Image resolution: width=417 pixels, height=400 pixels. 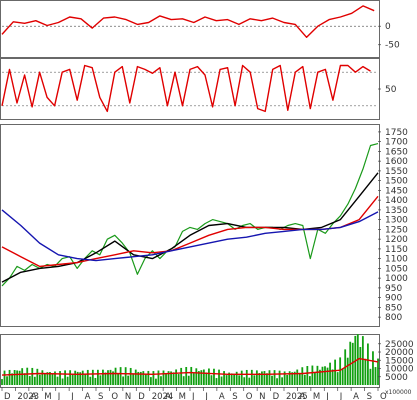 What do you see at coordinates (396, 250) in the screenshot?
I see `y-tick-label: 1150` at bounding box center [396, 250].